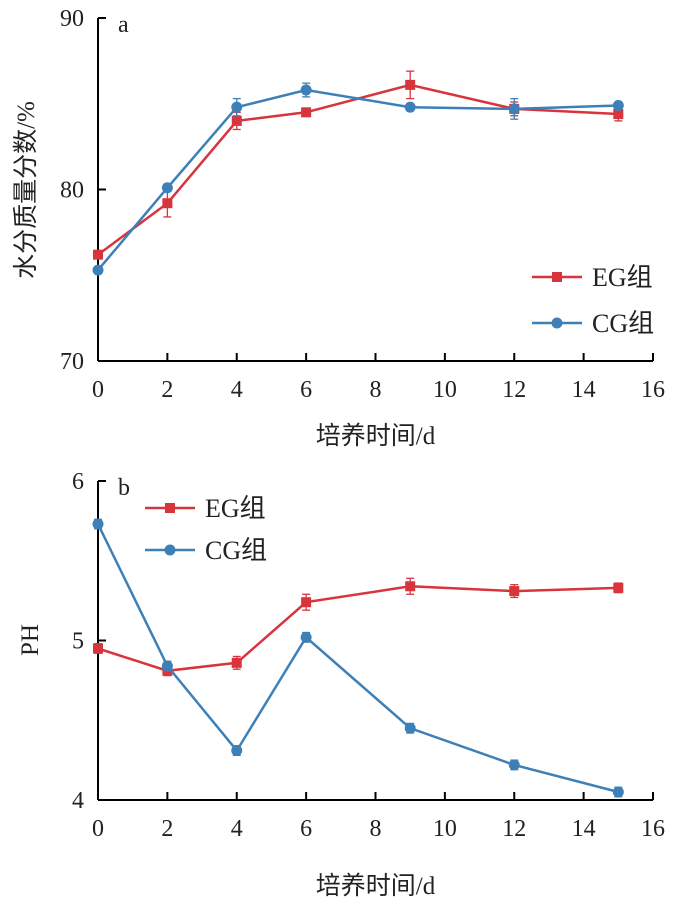 This screenshot has width=688, height=906. I want to click on y-tick-label: 4, so click(78, 801).